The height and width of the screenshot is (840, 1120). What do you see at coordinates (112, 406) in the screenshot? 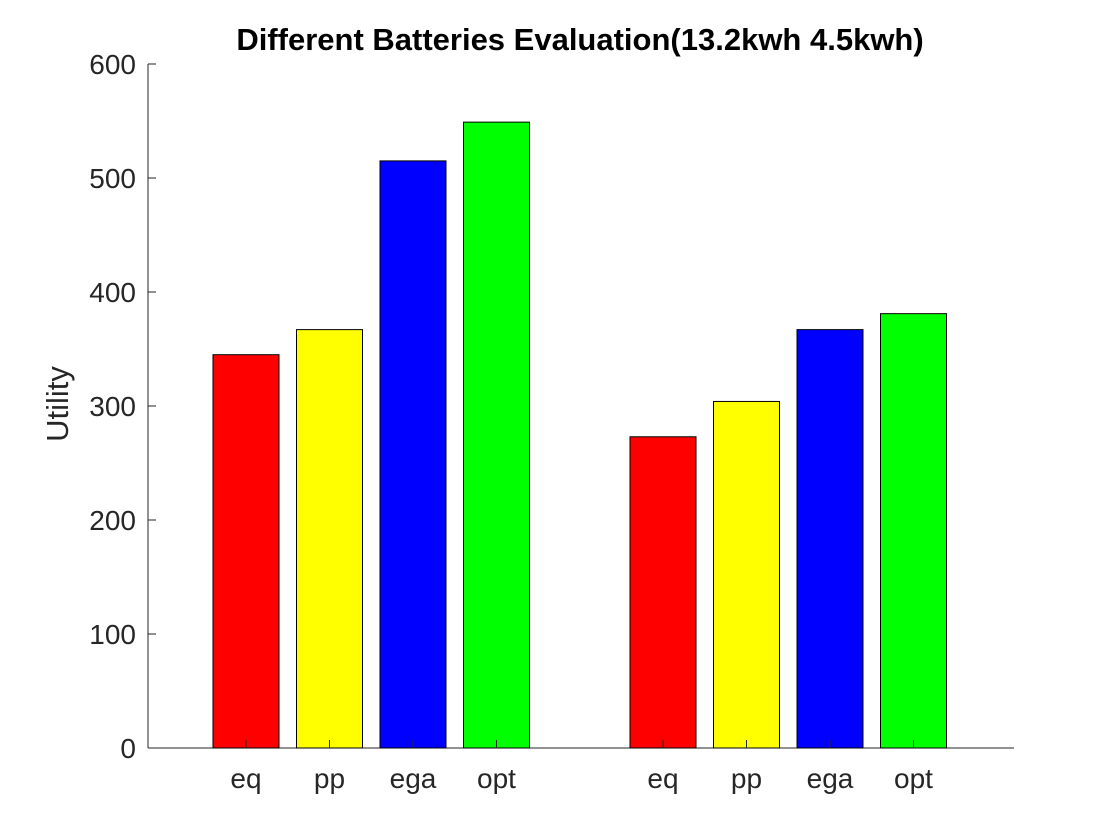
I see `y-tick-label: 300` at bounding box center [112, 406].